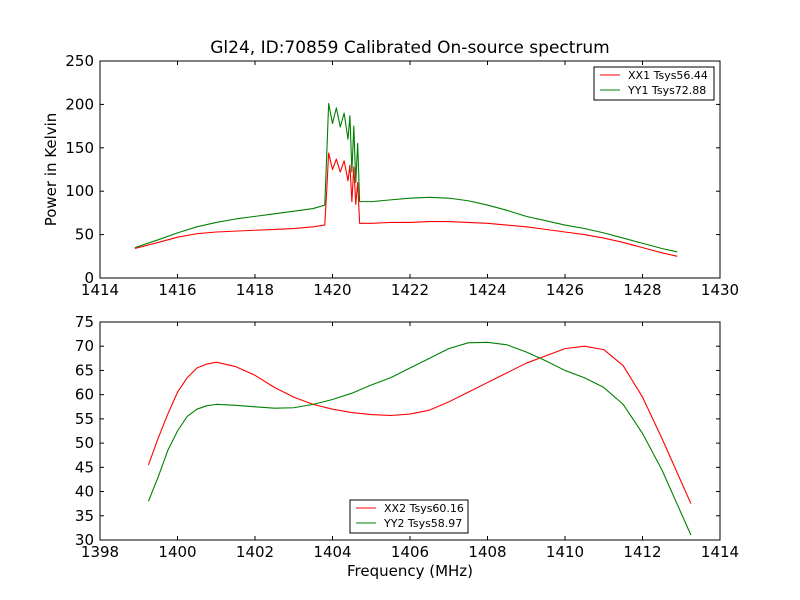  What do you see at coordinates (642, 552) in the screenshot?
I see `x-tick-label: 1412` at bounding box center [642, 552].